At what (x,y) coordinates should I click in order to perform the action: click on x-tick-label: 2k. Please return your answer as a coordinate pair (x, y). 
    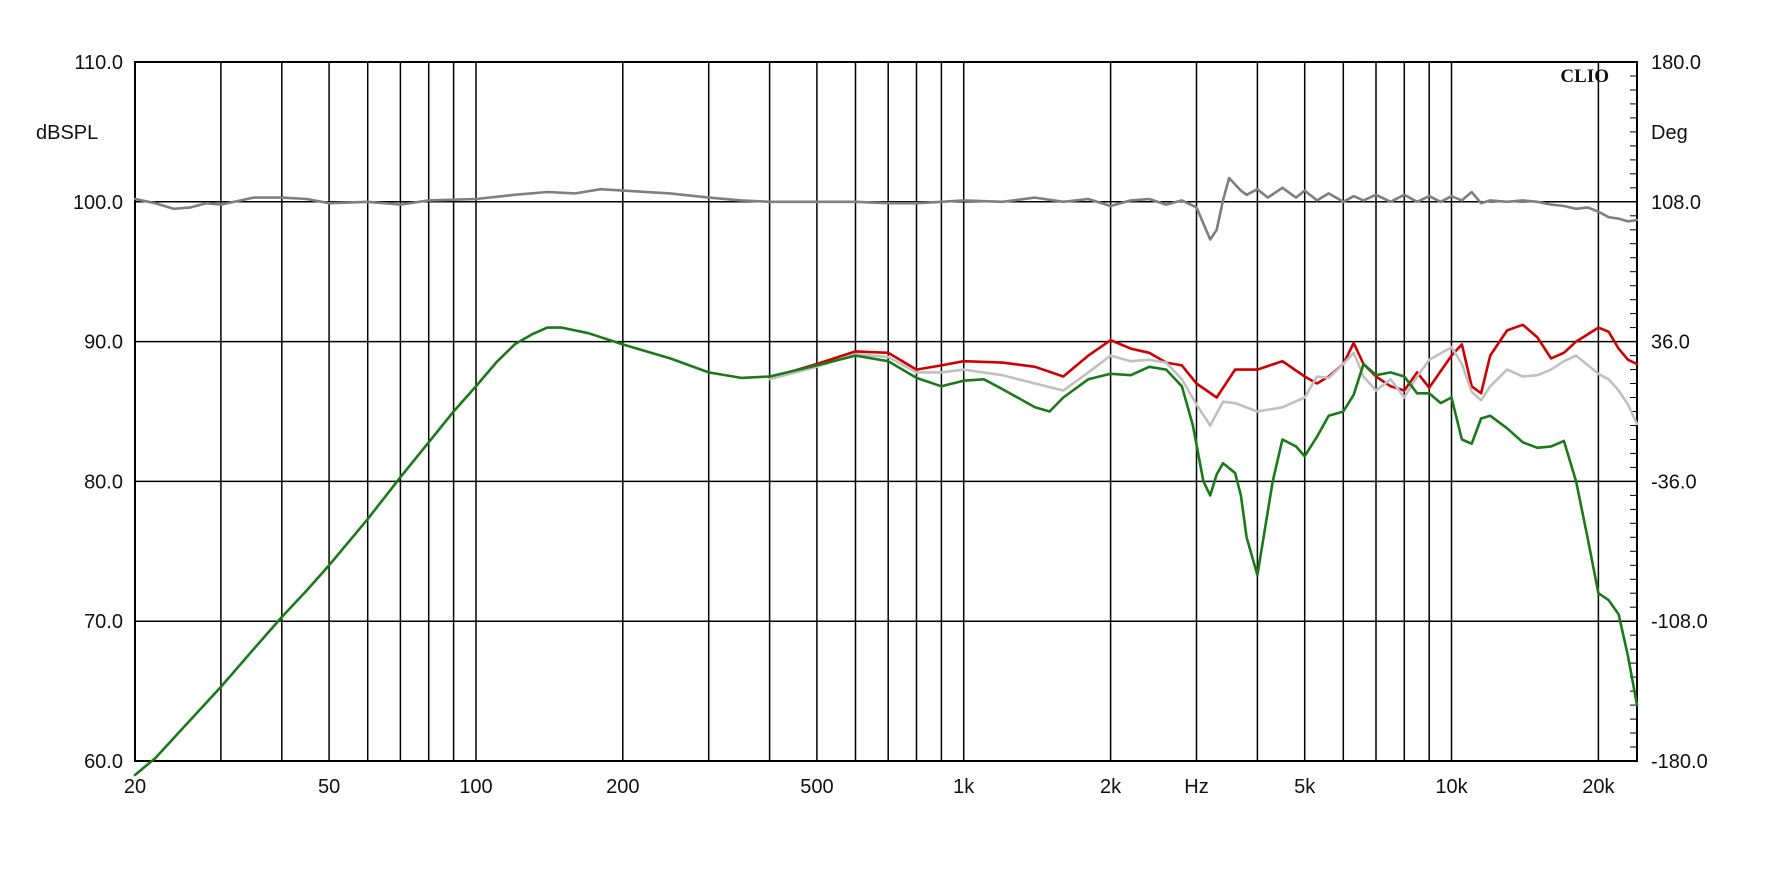
    Looking at the image, I should click on (1111, 787).